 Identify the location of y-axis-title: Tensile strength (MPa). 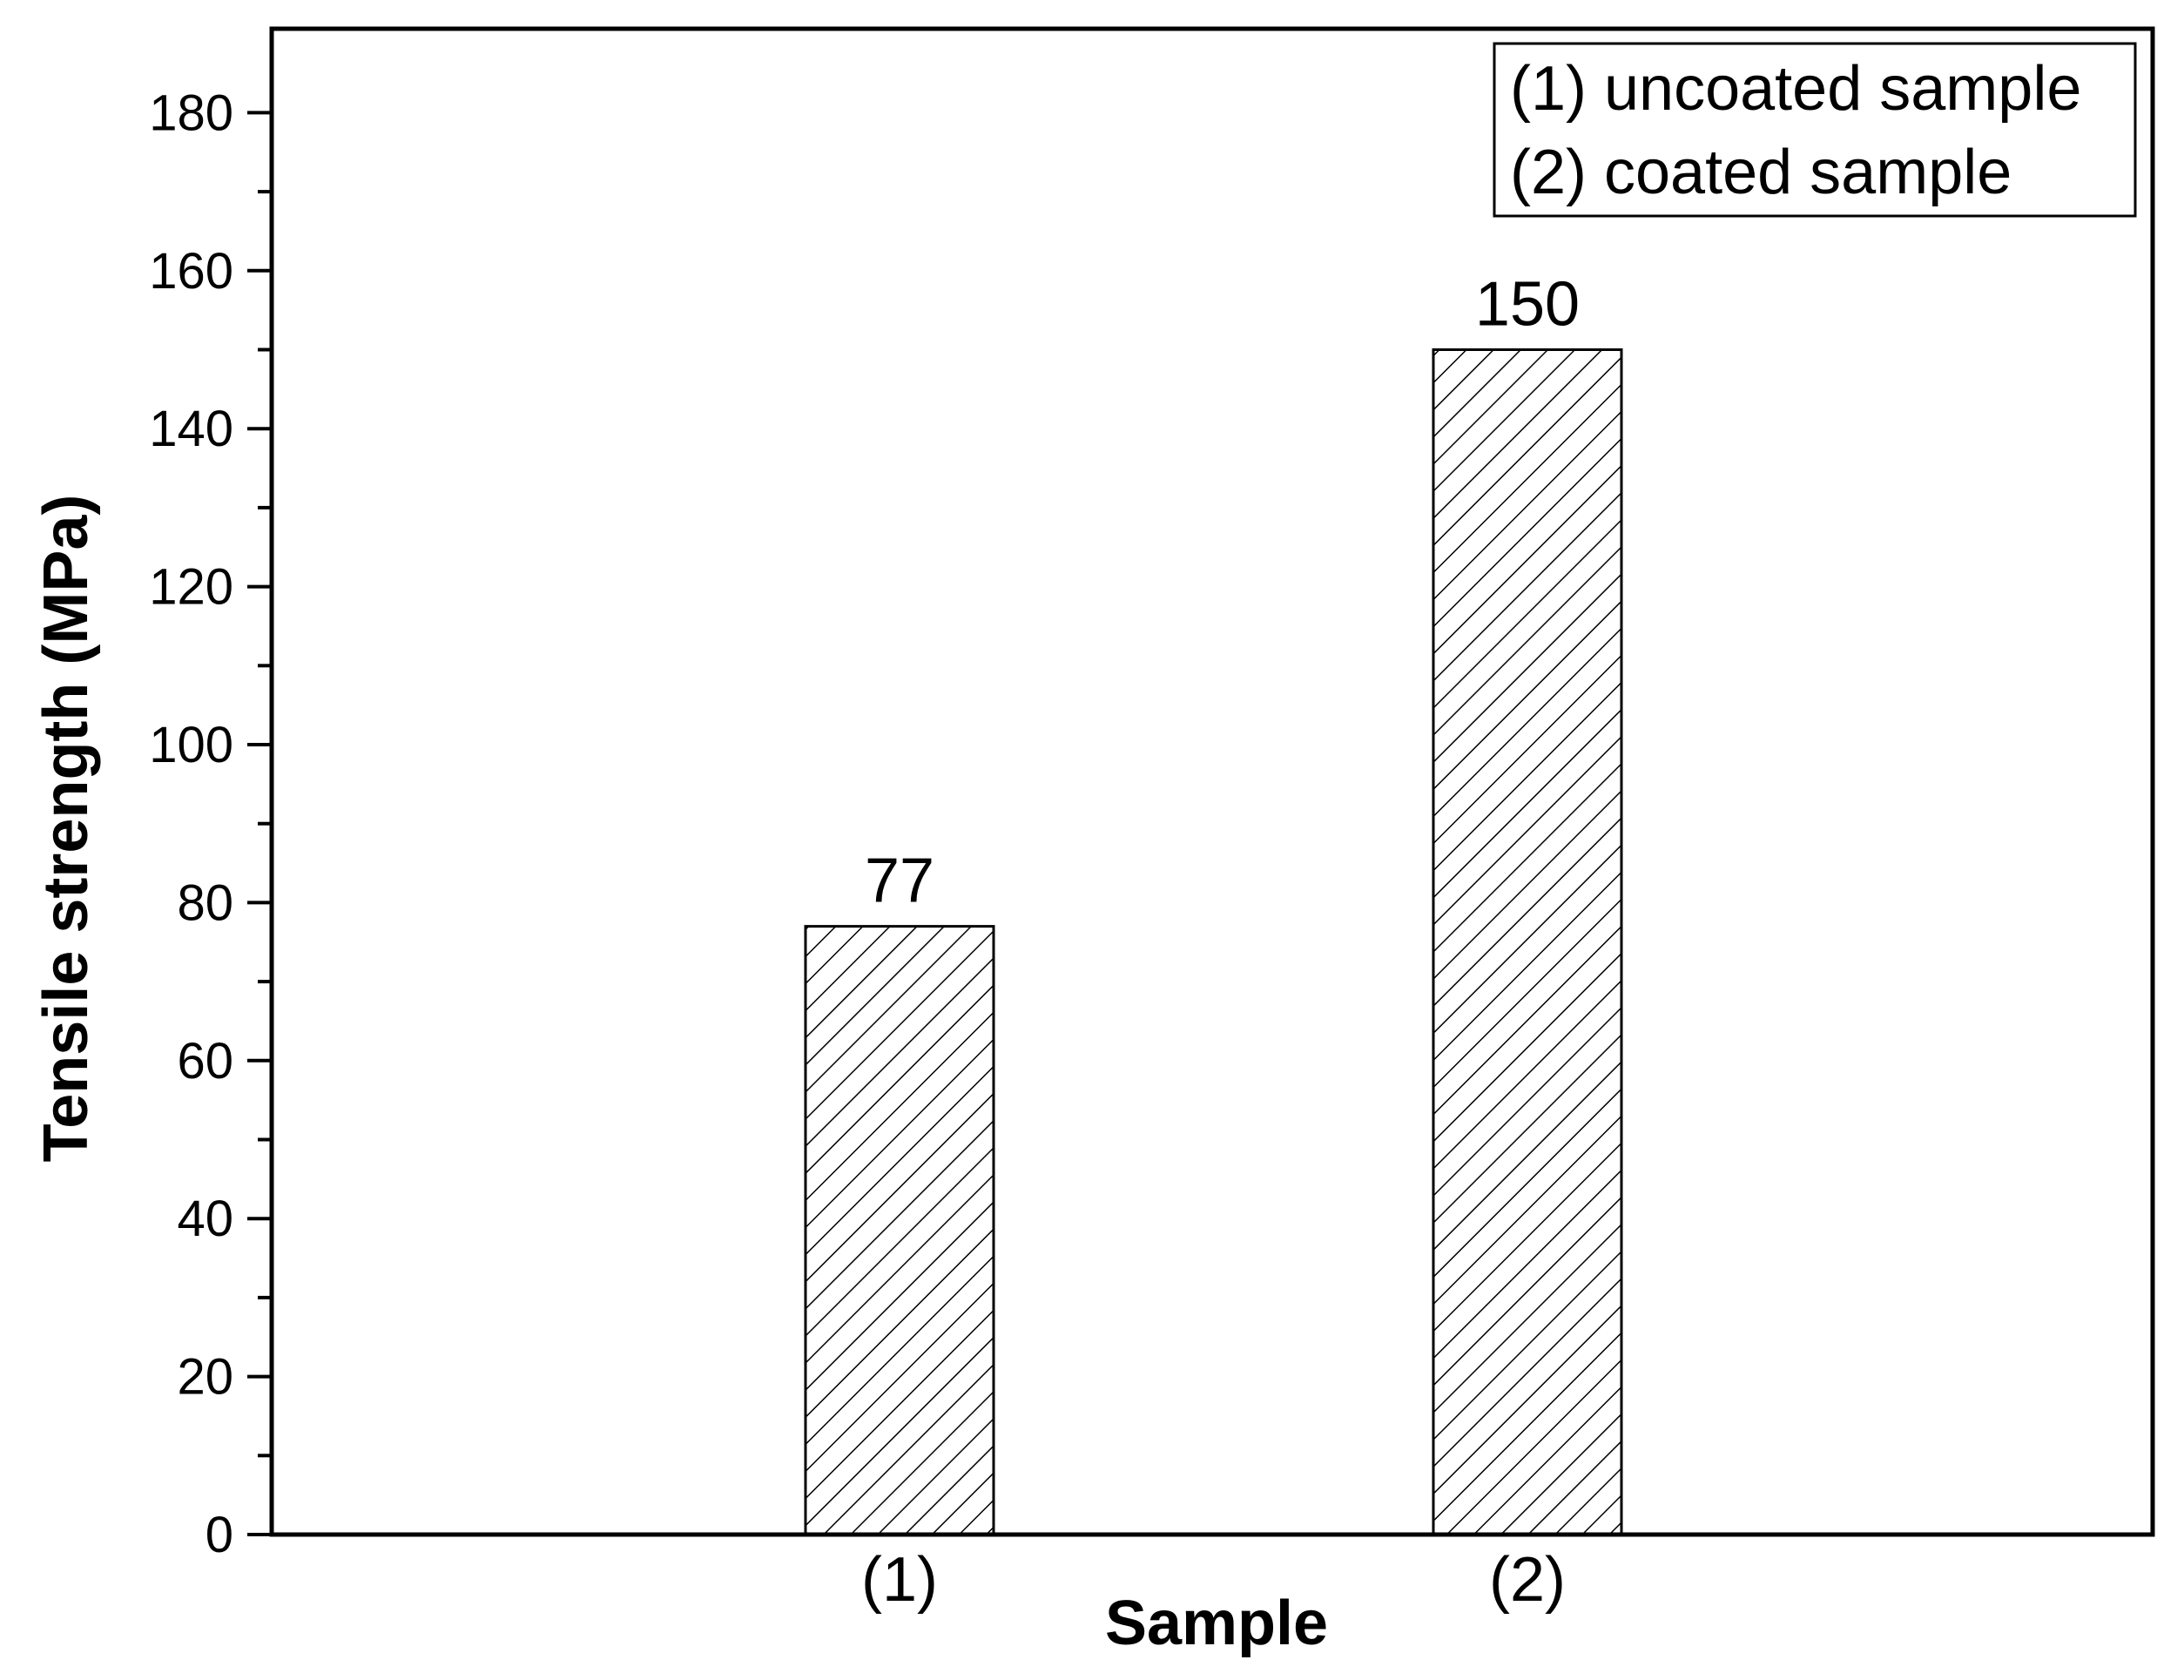
(66, 829).